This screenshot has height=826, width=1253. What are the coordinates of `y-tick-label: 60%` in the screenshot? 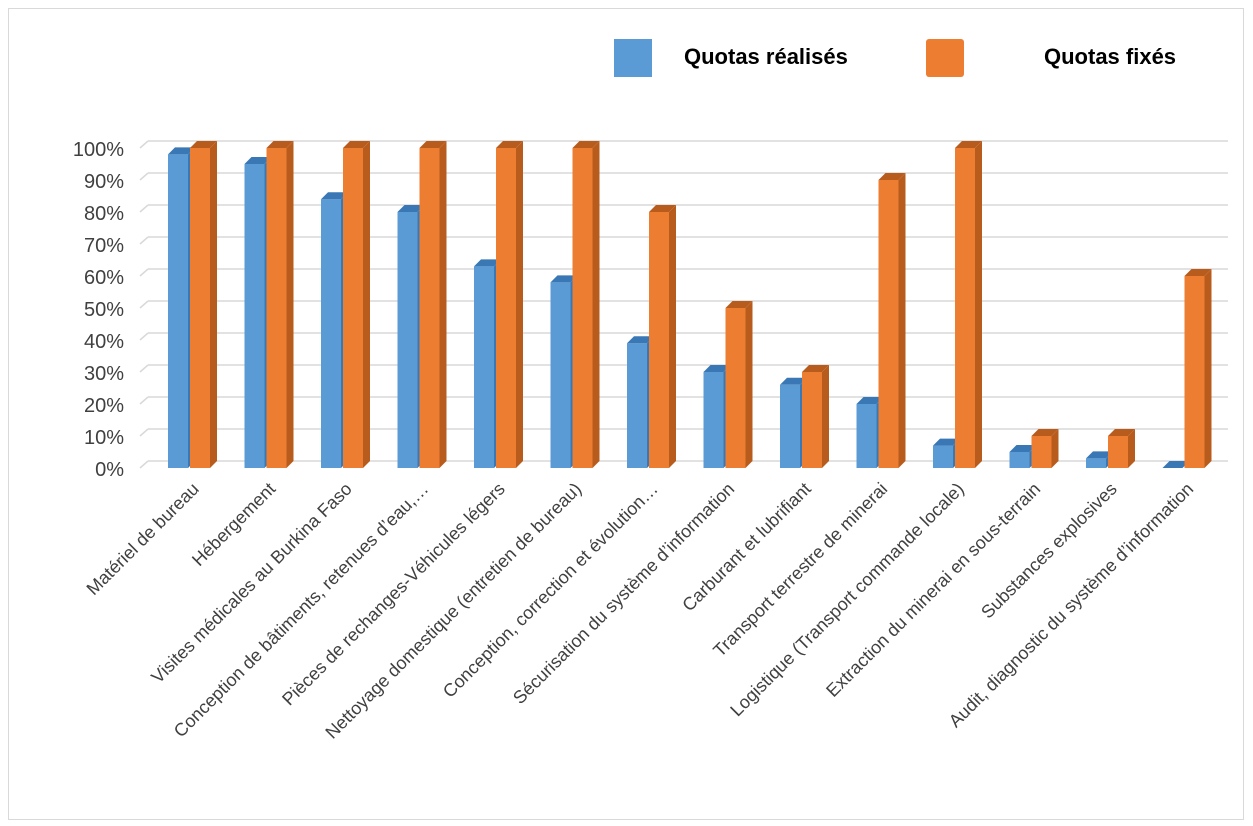 It's located at (104, 278).